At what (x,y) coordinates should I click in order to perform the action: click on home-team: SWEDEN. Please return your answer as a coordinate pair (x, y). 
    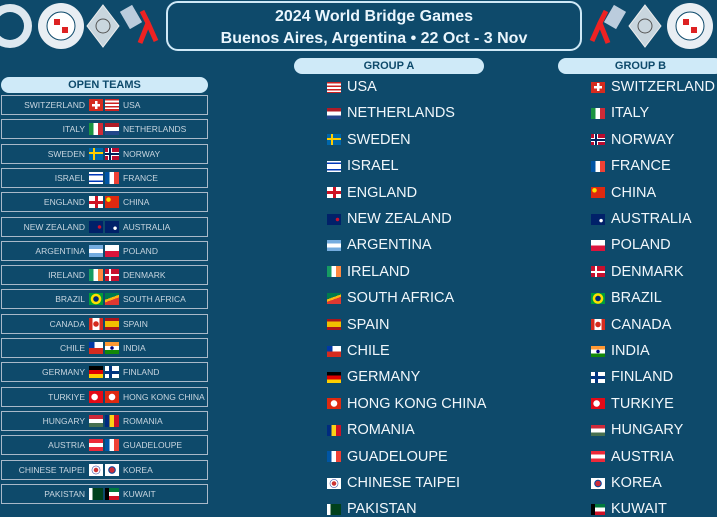
    Looking at the image, I should click on (66, 153).